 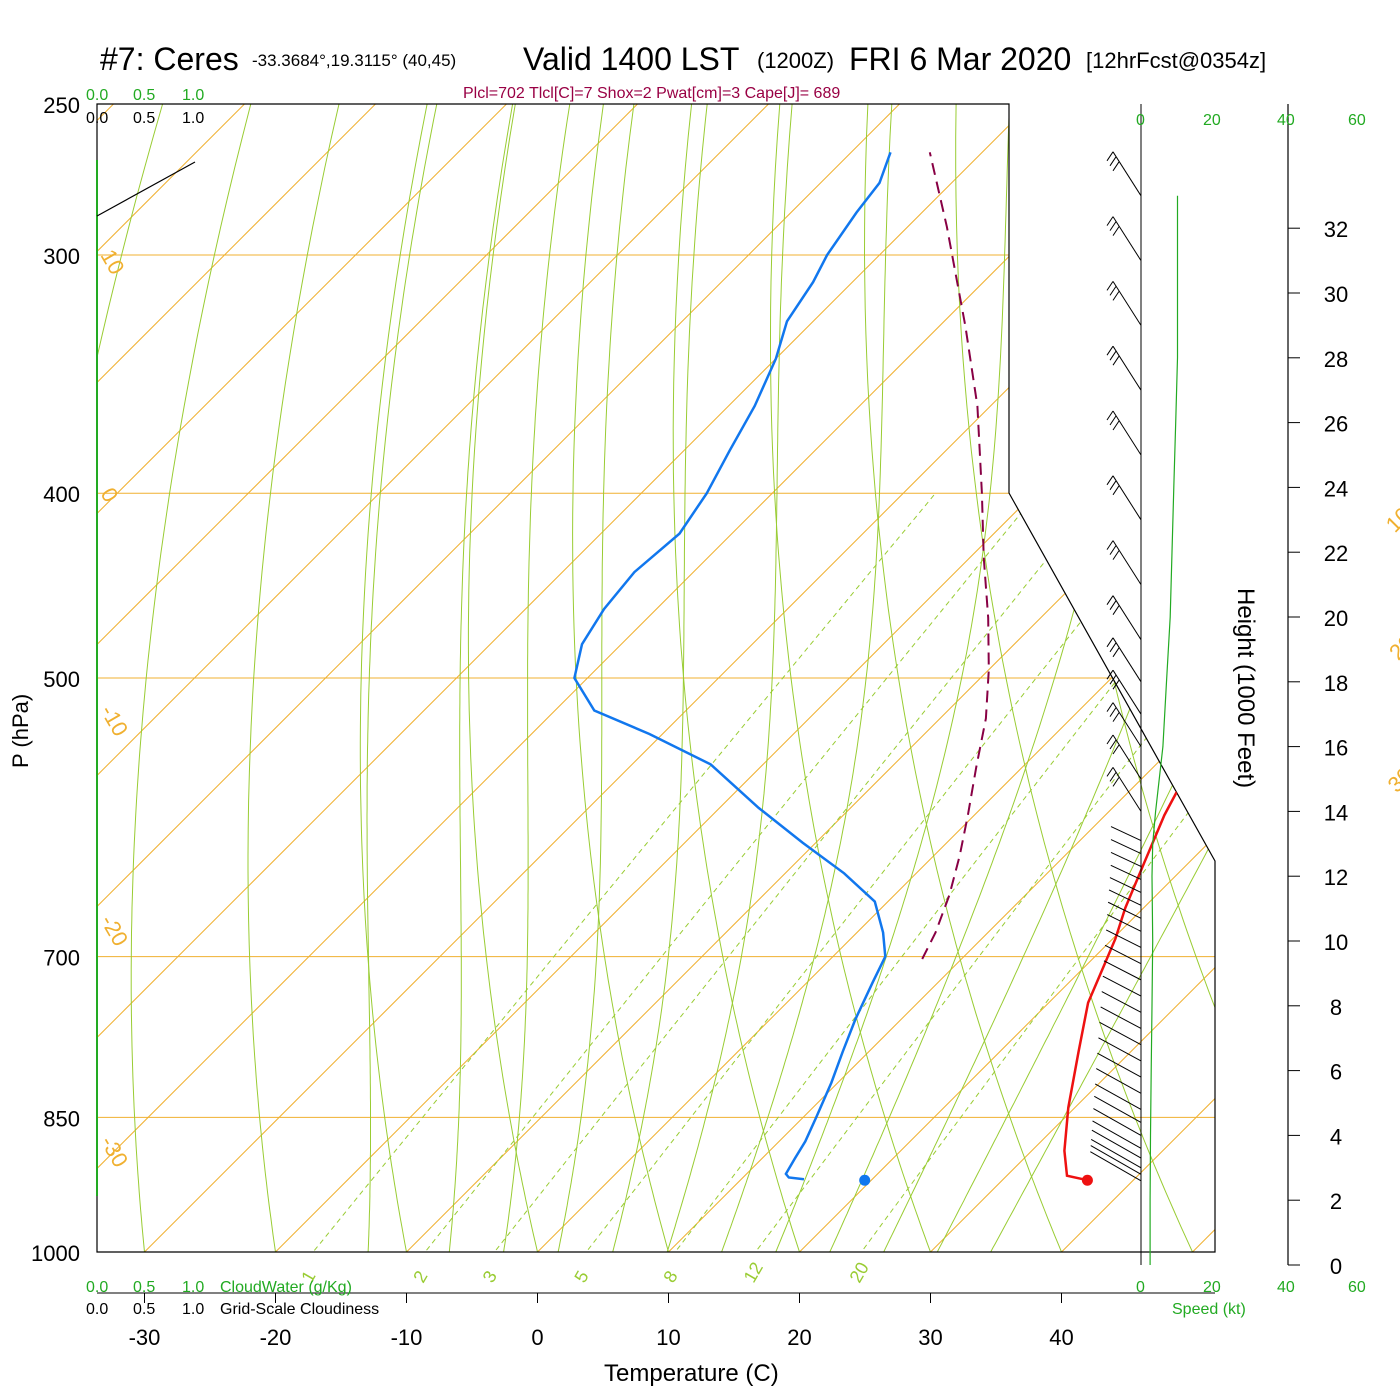 I want to click on top-green-1: 0.5, so click(x=144, y=95).